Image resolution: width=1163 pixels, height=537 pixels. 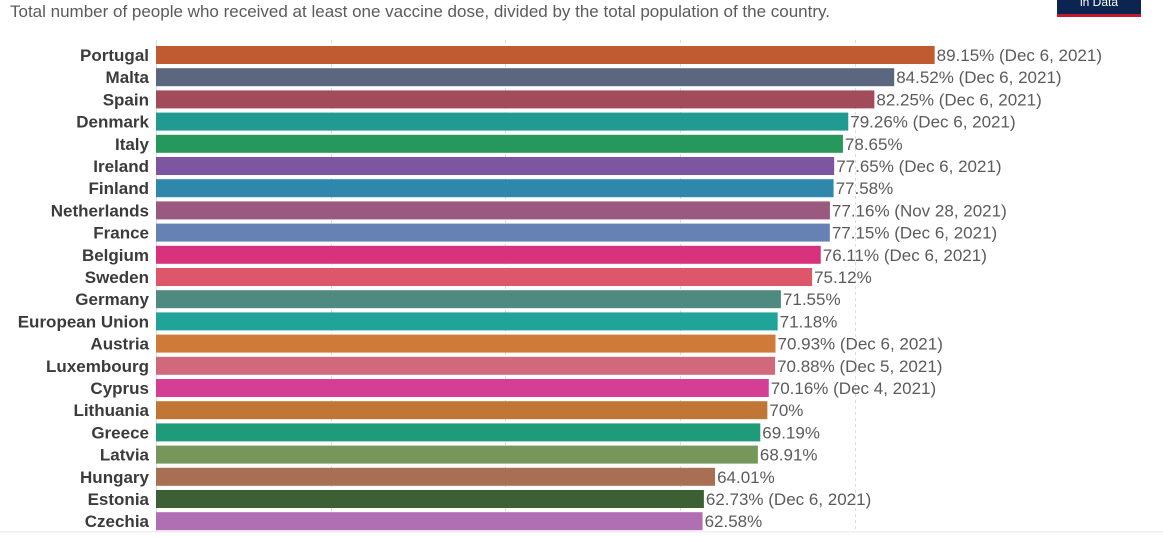 What do you see at coordinates (97, 366) in the screenshot?
I see `category-label: Luxembourg` at bounding box center [97, 366].